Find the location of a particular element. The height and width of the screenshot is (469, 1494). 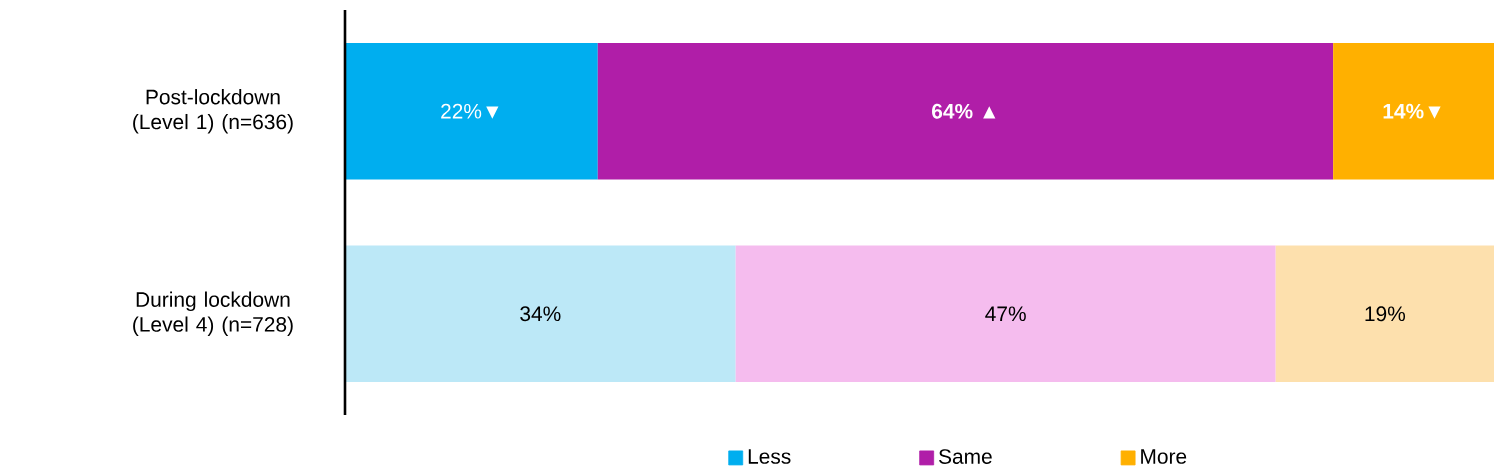

legend-label: Same is located at coordinates (965, 456).